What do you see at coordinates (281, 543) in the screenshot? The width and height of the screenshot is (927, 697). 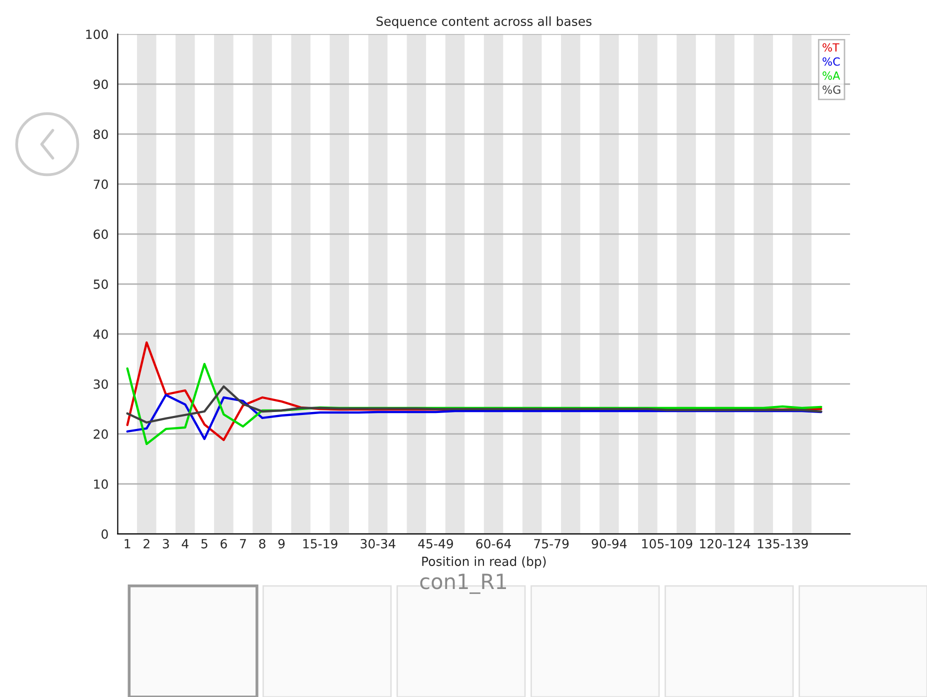 I see `x-tick-label: 9` at bounding box center [281, 543].